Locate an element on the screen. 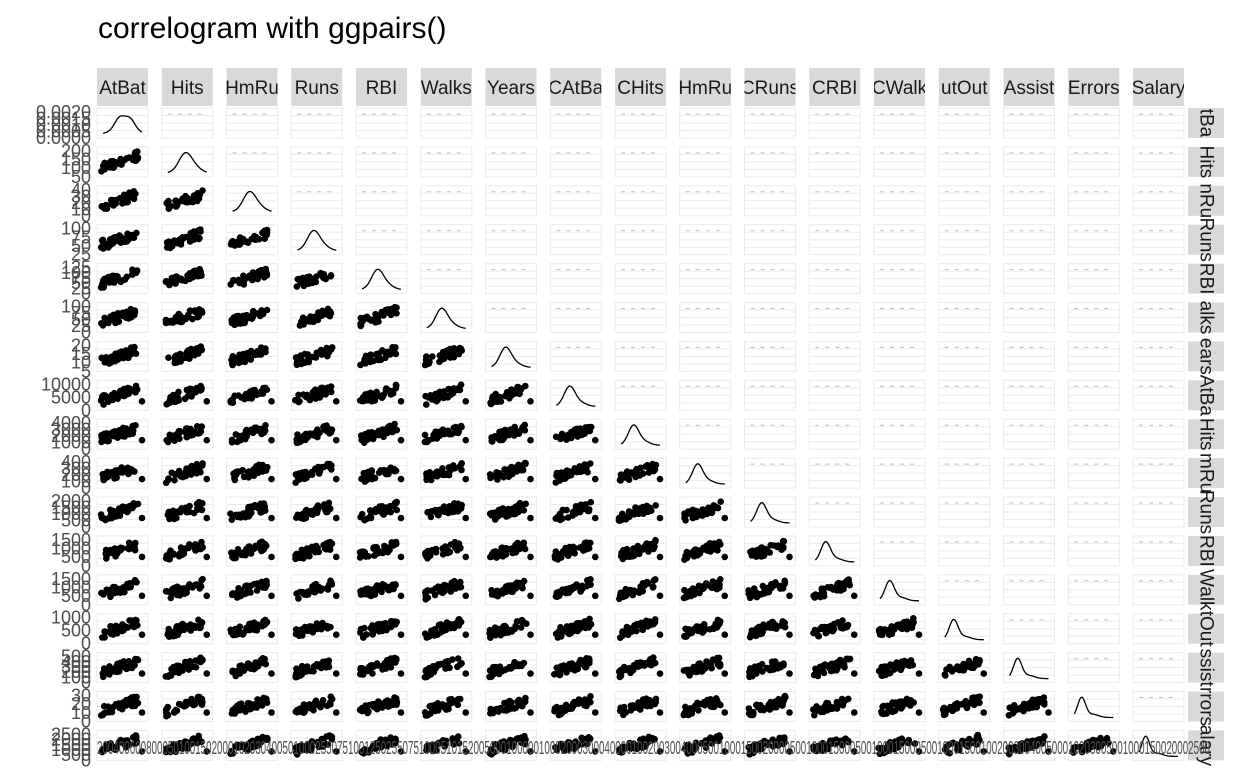  chart-title: correlogram with ggpairs() is located at coordinates (272, 28).